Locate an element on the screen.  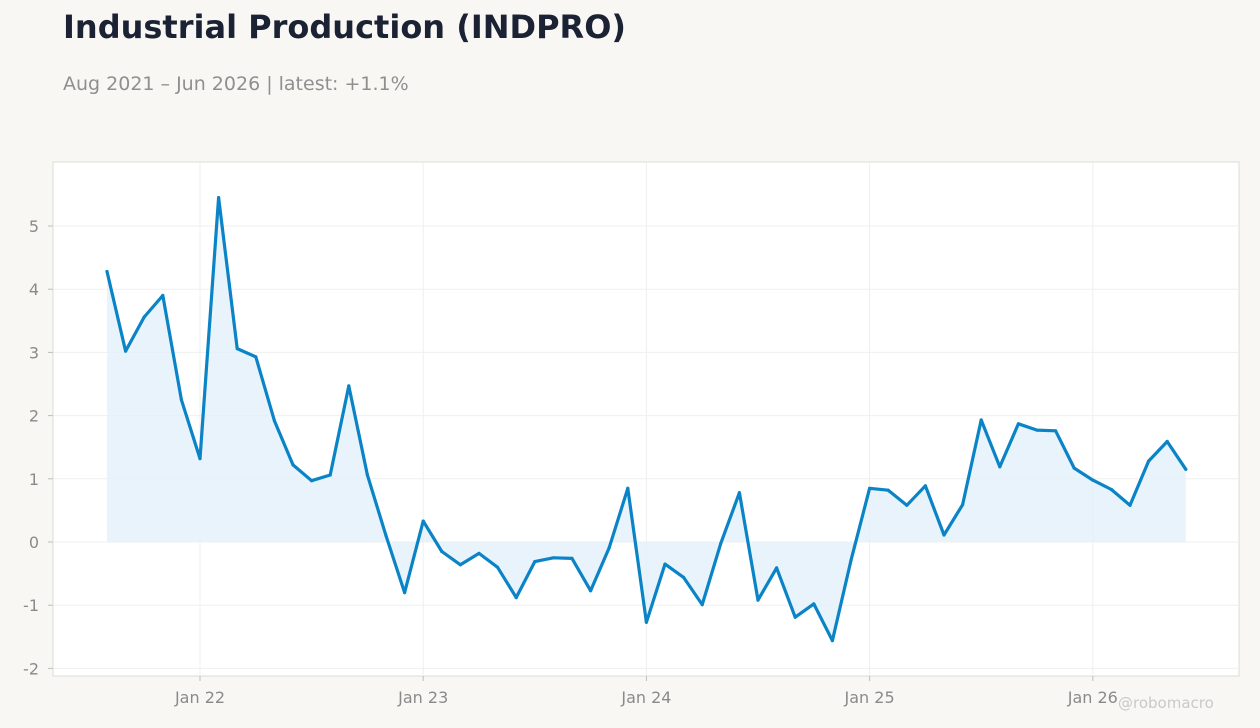
y-tick-label: 5 is located at coordinates (34, 226).